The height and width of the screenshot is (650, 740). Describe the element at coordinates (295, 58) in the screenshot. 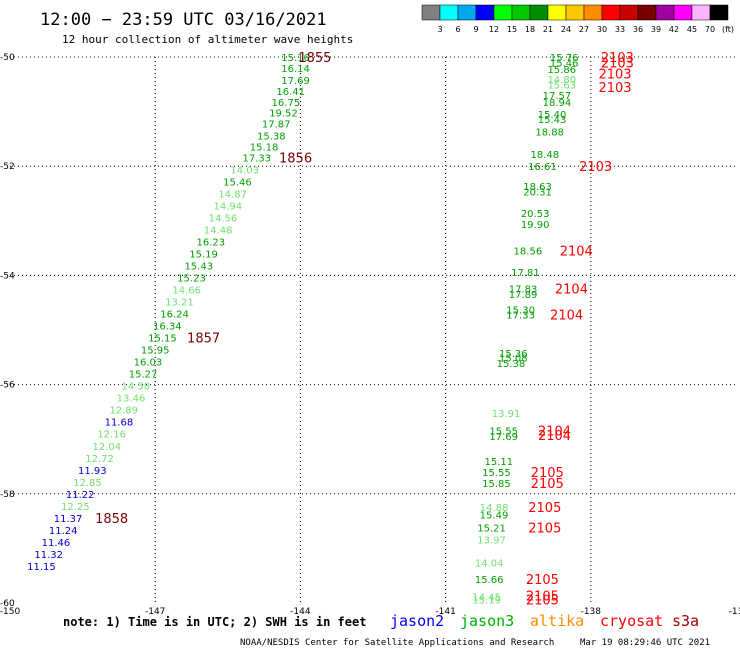

I see `wave-height-point: 15.16` at that location.